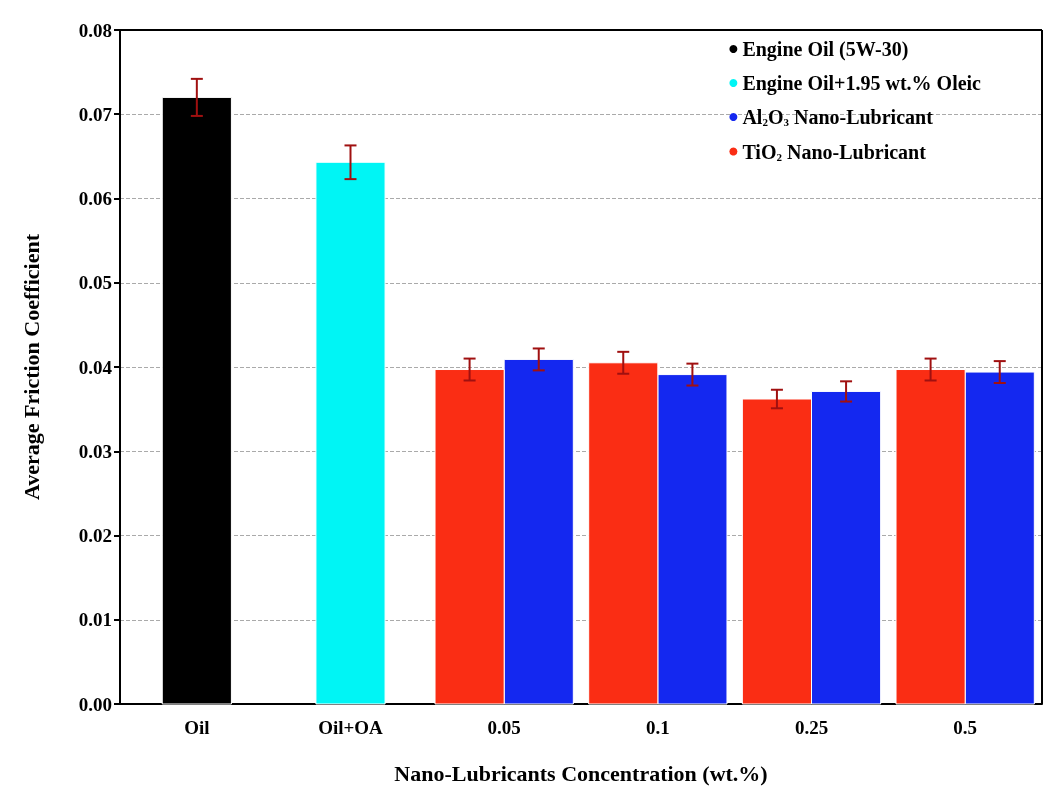 The height and width of the screenshot is (808, 1054). What do you see at coordinates (95, 30) in the screenshot?
I see `y-tick-label: 0.08` at bounding box center [95, 30].